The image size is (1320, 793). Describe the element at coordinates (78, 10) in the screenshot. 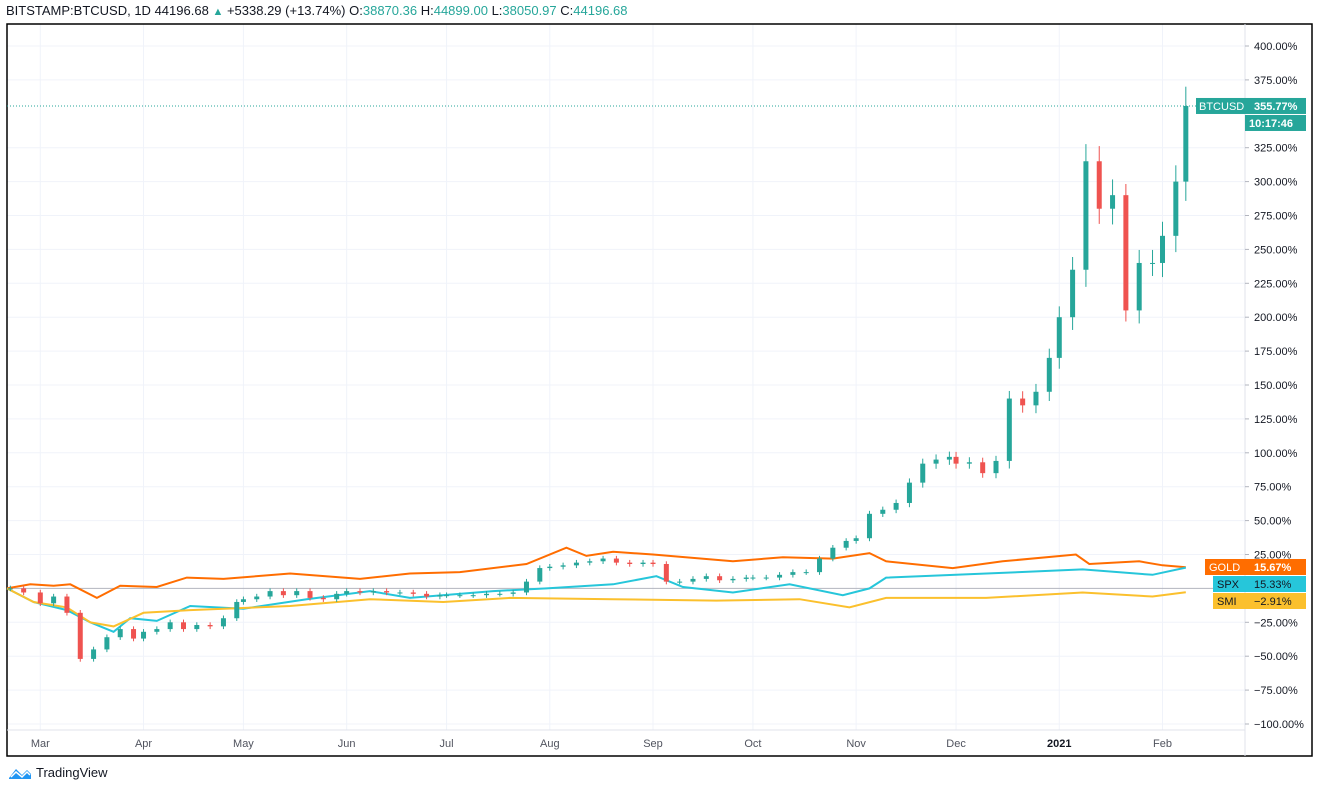

I see `symbol-name: BITSTAMP:BTCUSD, 1D` at that location.